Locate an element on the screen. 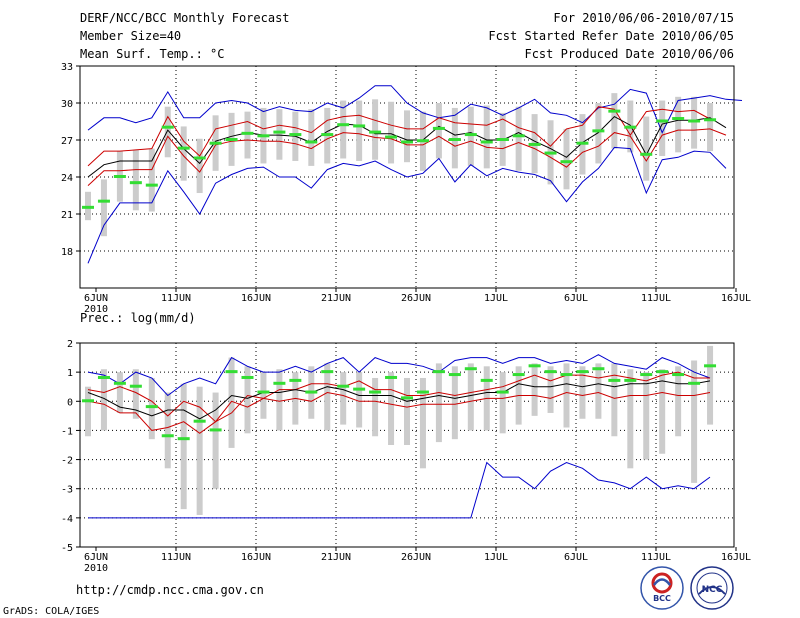 This screenshot has height=618, width=800. y-tick-label: -4 is located at coordinates (67, 519).